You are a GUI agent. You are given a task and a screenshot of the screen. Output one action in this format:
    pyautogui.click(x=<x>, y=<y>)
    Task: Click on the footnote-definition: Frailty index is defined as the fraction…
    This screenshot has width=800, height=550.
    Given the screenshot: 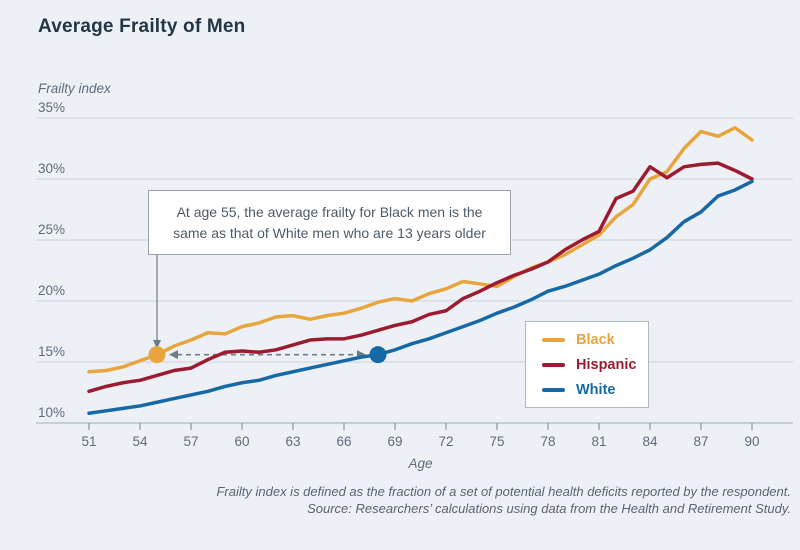 What is the action you would take?
    pyautogui.click(x=503, y=491)
    